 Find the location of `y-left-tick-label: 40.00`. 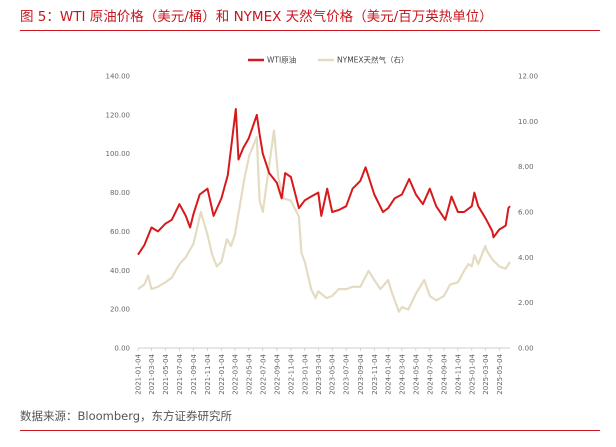

y-left-tick-label: 40.00 is located at coordinates (120, 271).